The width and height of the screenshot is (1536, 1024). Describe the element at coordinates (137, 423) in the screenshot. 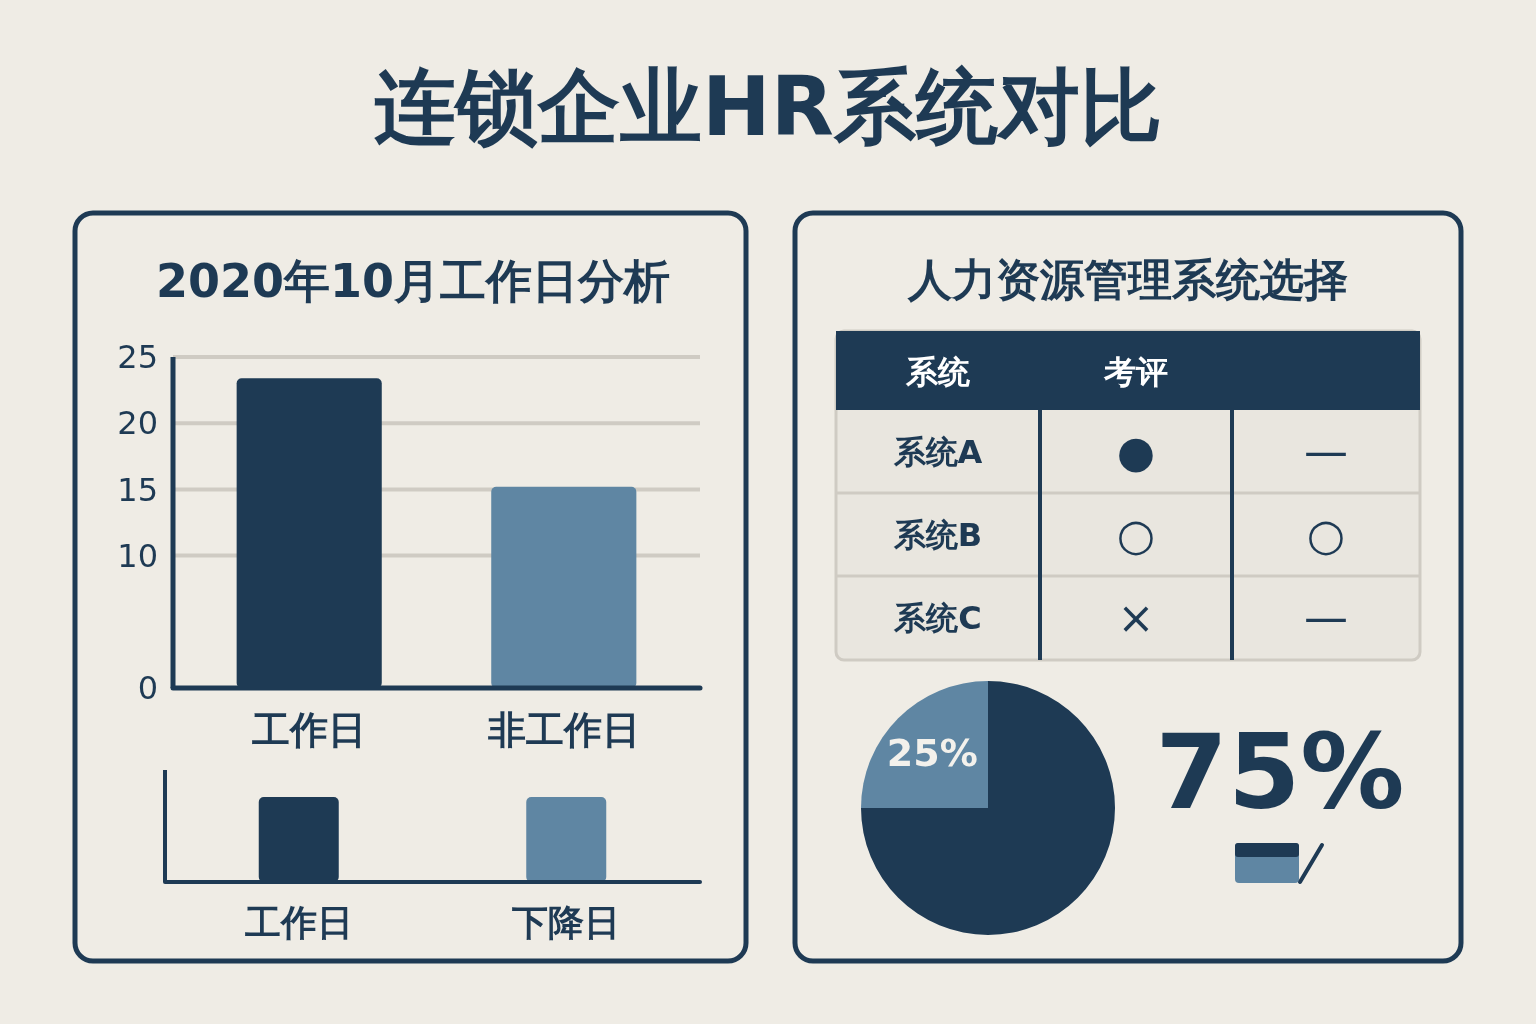

I see `y-tick-label: 20` at that location.